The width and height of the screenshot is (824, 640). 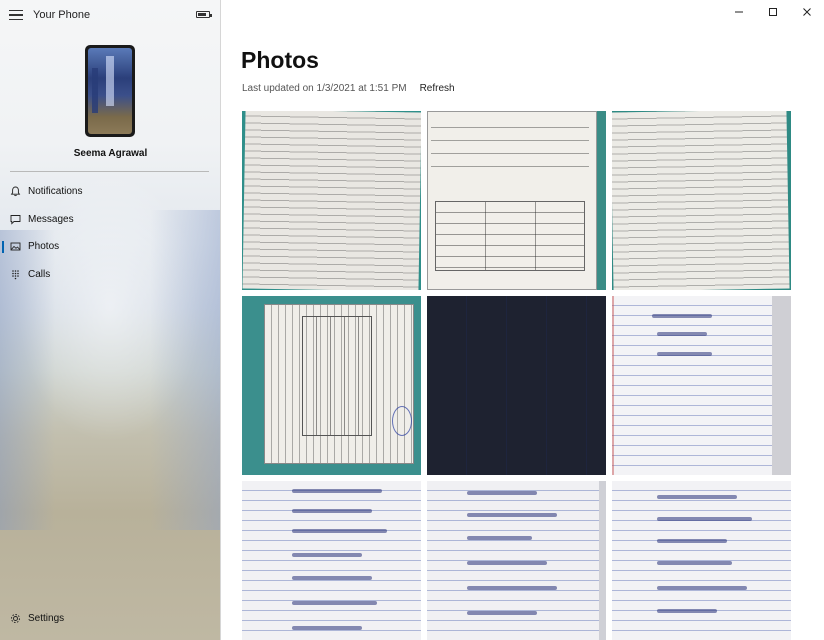 I want to click on nav-list: Notifications Messages Photos Calls, so click(x=110, y=233).